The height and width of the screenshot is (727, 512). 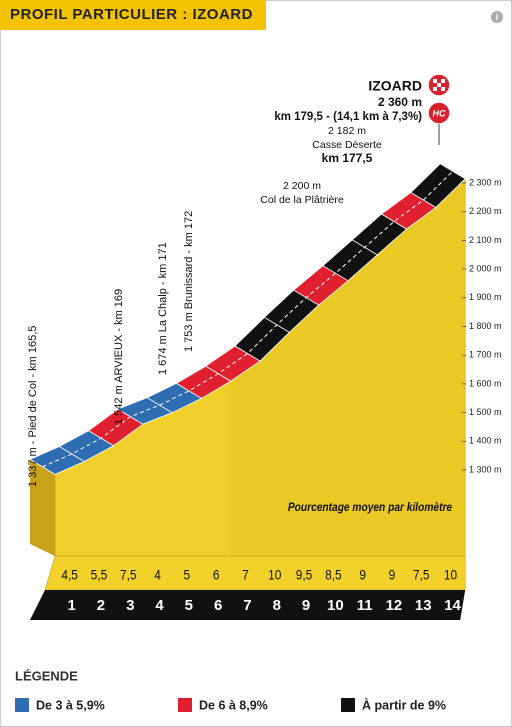 What do you see at coordinates (71, 605) in the screenshot?
I see `km-label: 1` at bounding box center [71, 605].